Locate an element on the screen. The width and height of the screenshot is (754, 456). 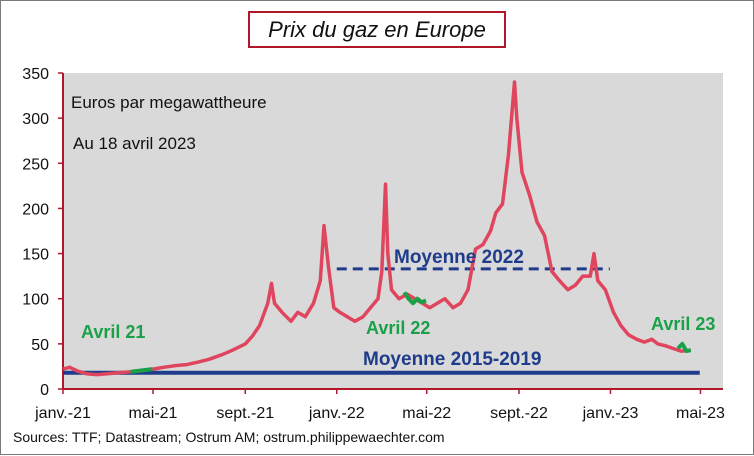
x-tick-label: sept.-22 is located at coordinates (519, 413).